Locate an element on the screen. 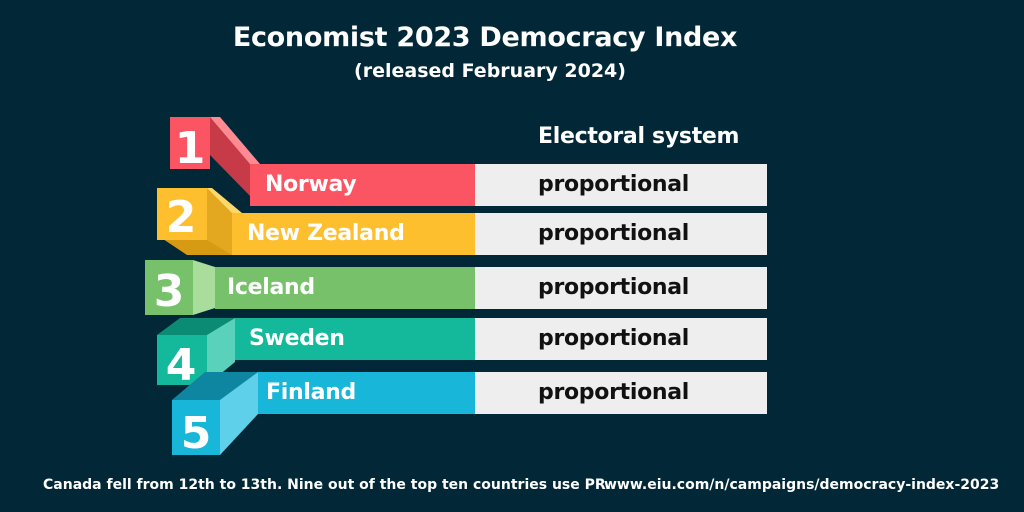  rank-1-number: 1 is located at coordinates (190, 148).